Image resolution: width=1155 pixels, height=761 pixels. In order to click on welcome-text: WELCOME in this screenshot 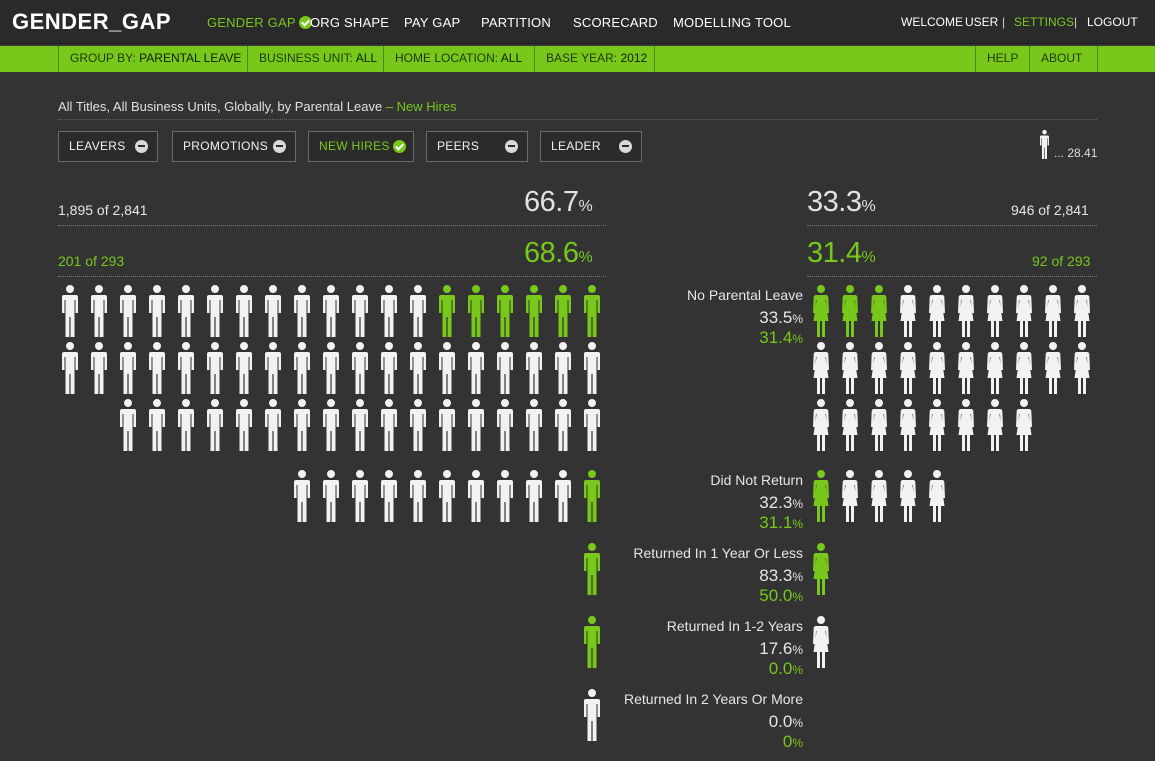, I will do `click(932, 22)`.